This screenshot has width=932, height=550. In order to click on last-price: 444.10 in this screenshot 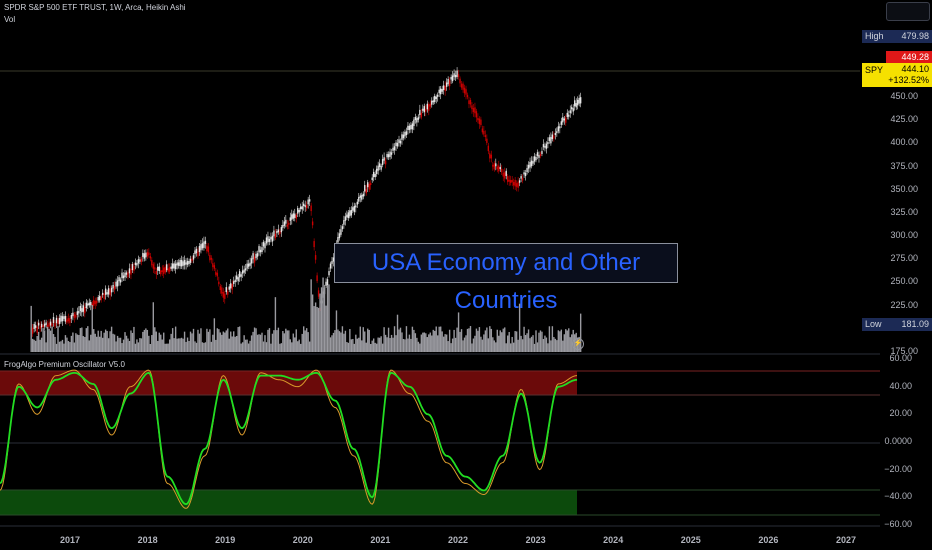, I will do `click(915, 69)`.